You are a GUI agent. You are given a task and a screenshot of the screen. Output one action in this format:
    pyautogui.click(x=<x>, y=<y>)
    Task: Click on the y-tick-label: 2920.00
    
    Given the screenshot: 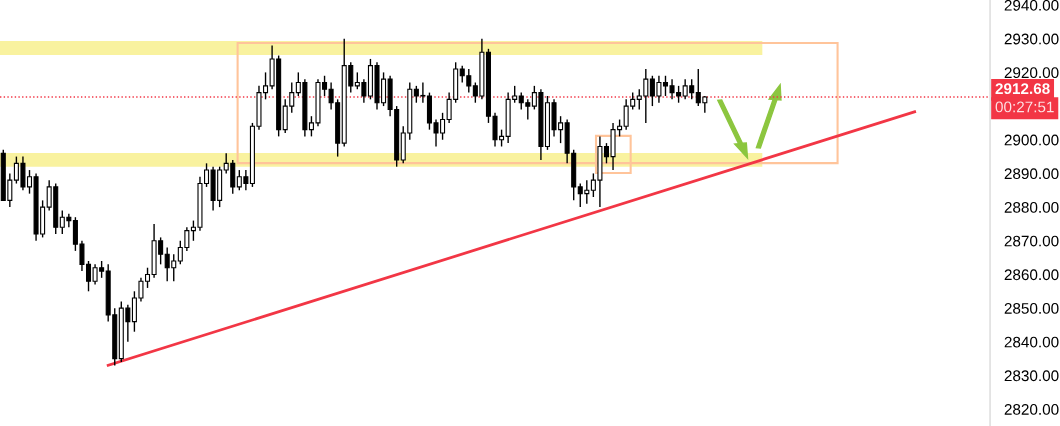 What is the action you would take?
    pyautogui.click(x=1031, y=73)
    